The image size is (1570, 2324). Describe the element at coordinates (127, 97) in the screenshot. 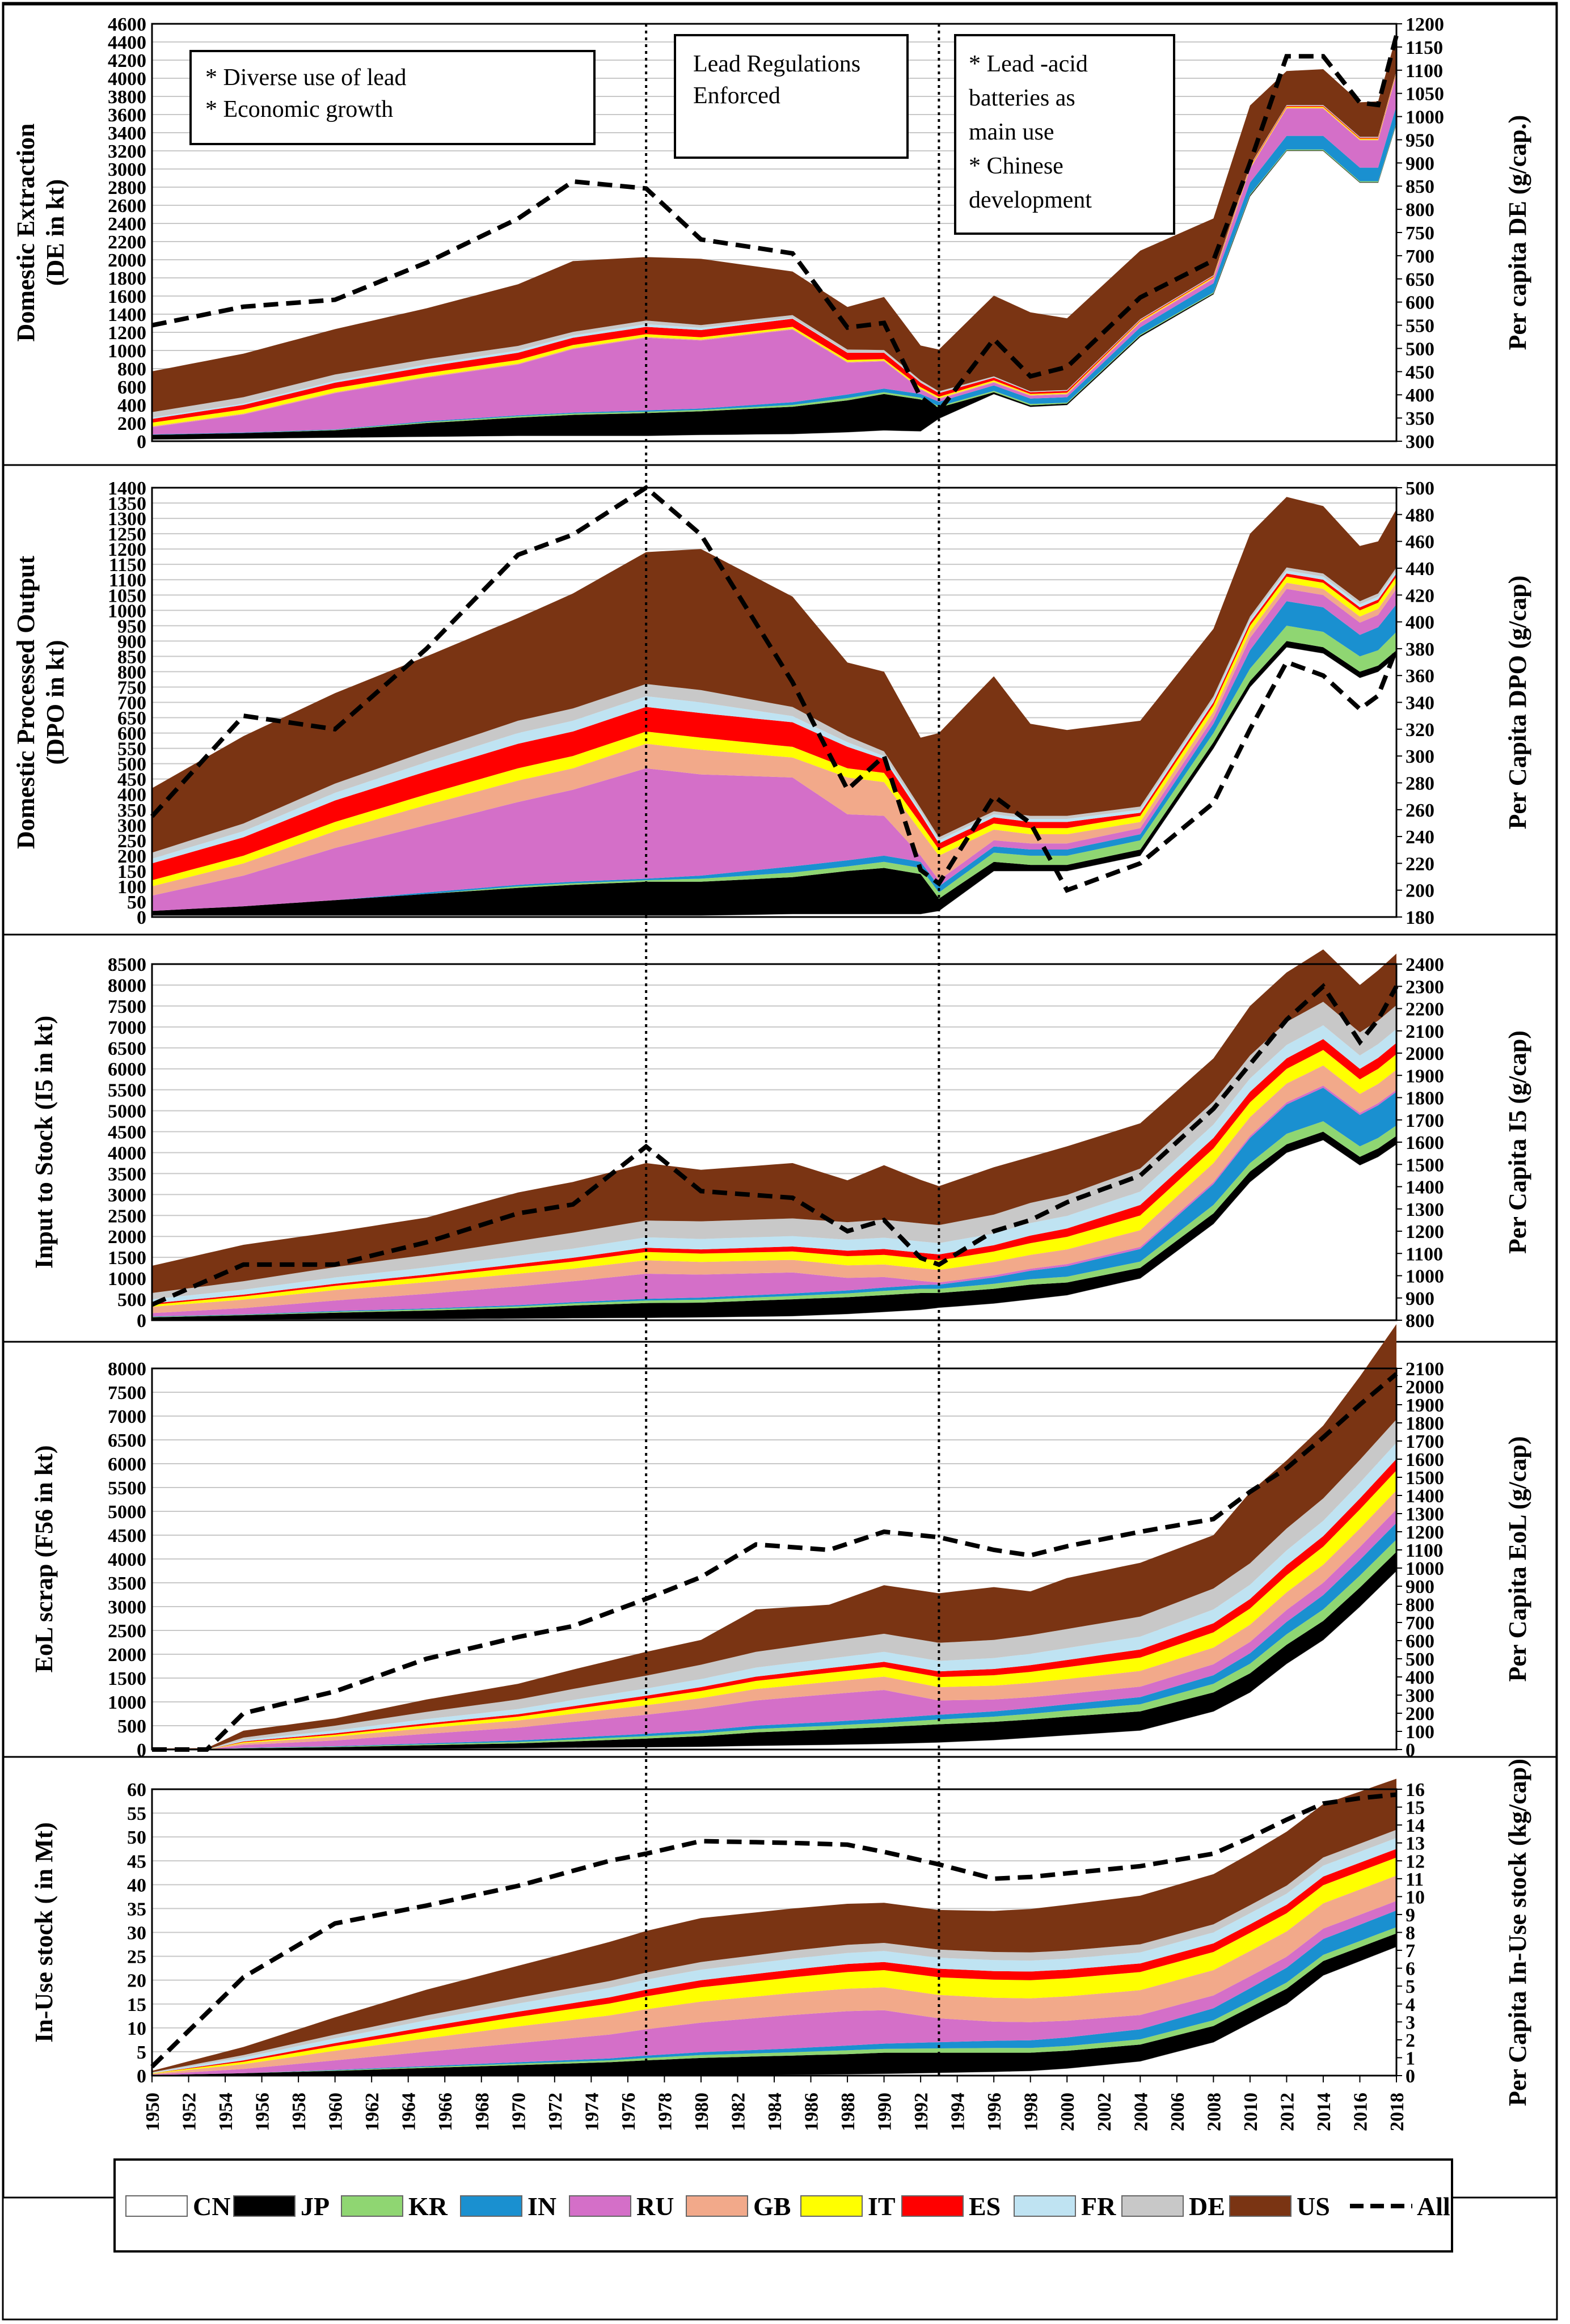

I see `y-tick-label: 3800` at that location.